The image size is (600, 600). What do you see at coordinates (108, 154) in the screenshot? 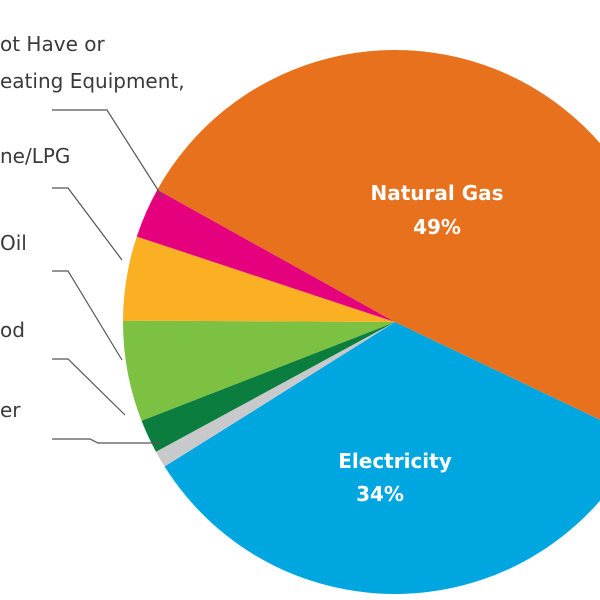
I see `leader-line-no-heating` at bounding box center [108, 154].